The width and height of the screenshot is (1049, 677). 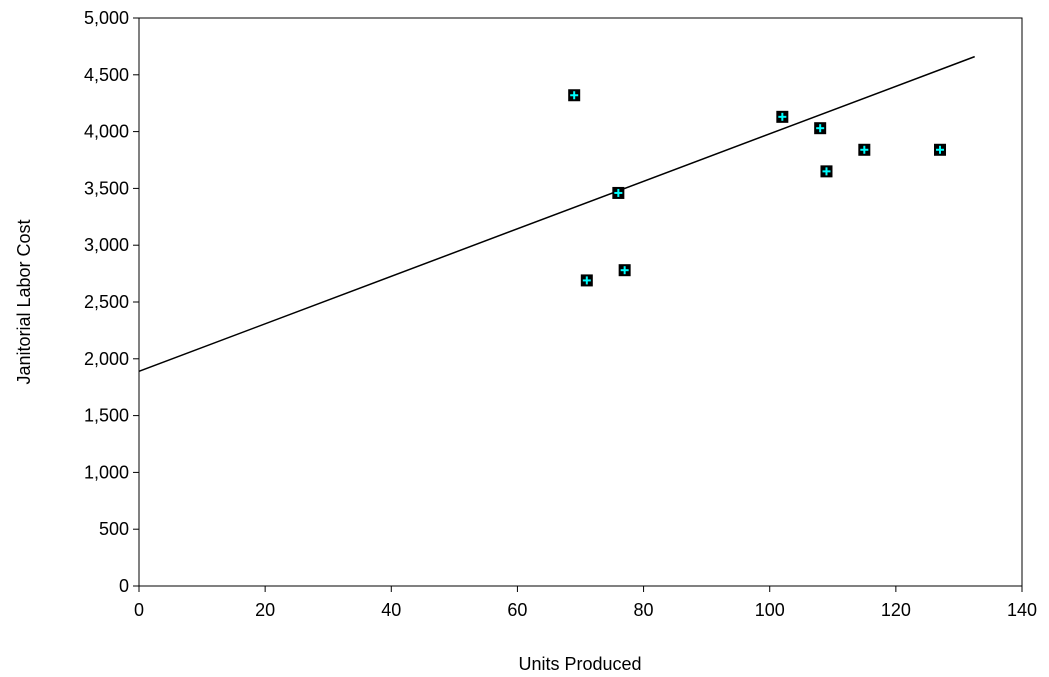 What do you see at coordinates (106, 18) in the screenshot?
I see `y-tick-label: 5,000` at bounding box center [106, 18].